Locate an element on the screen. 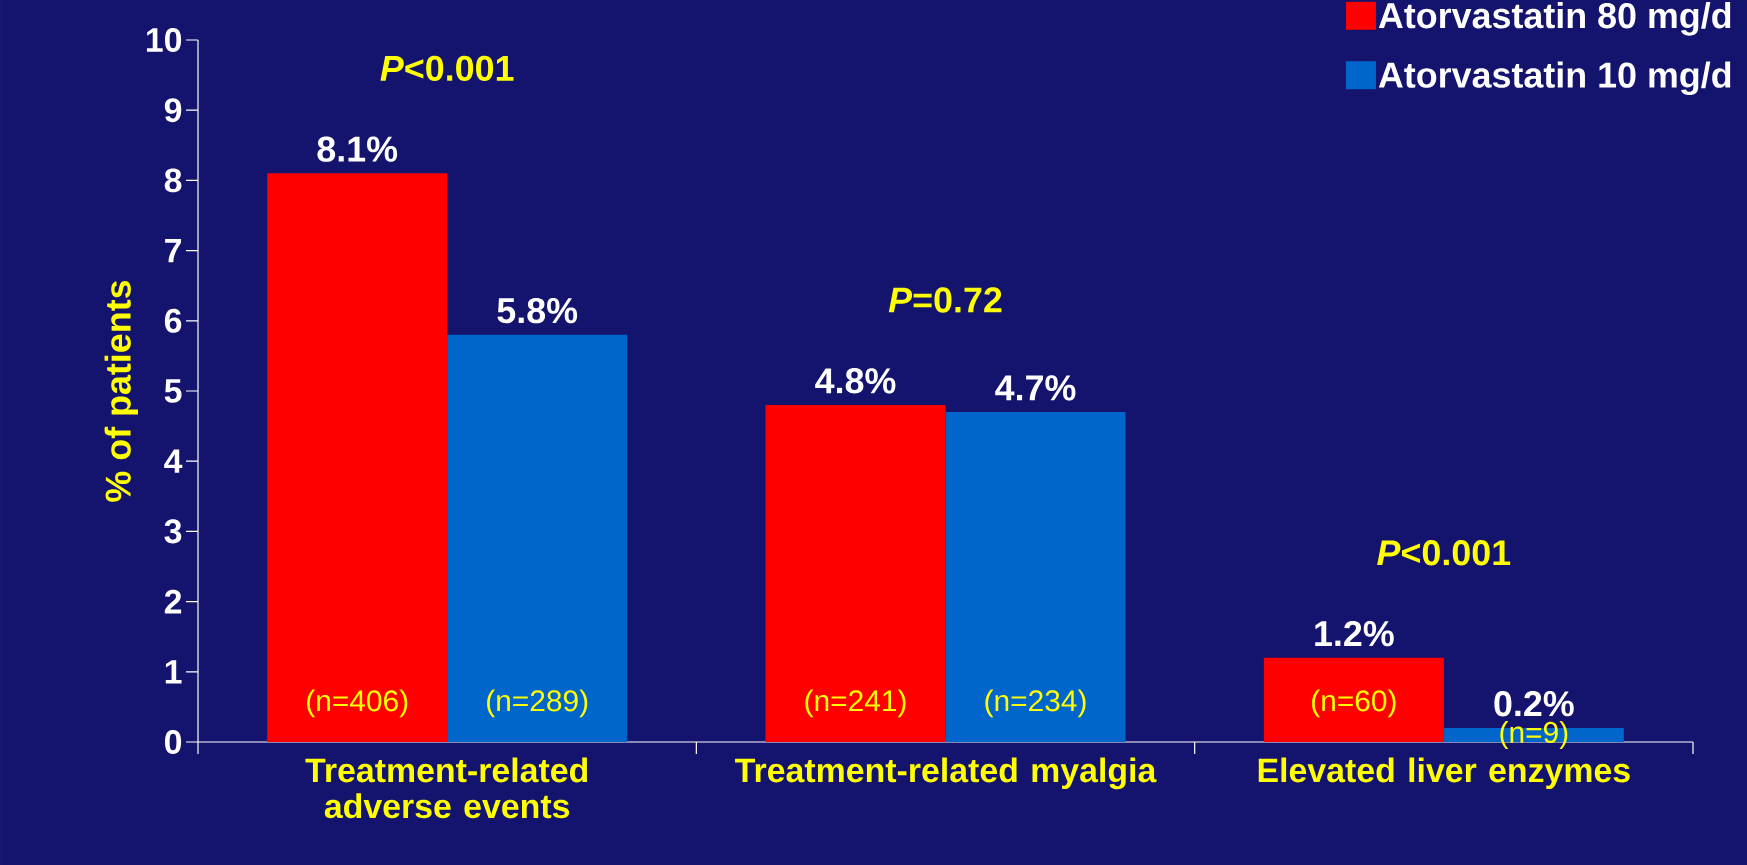  annotation: (n=241) is located at coordinates (855, 703).